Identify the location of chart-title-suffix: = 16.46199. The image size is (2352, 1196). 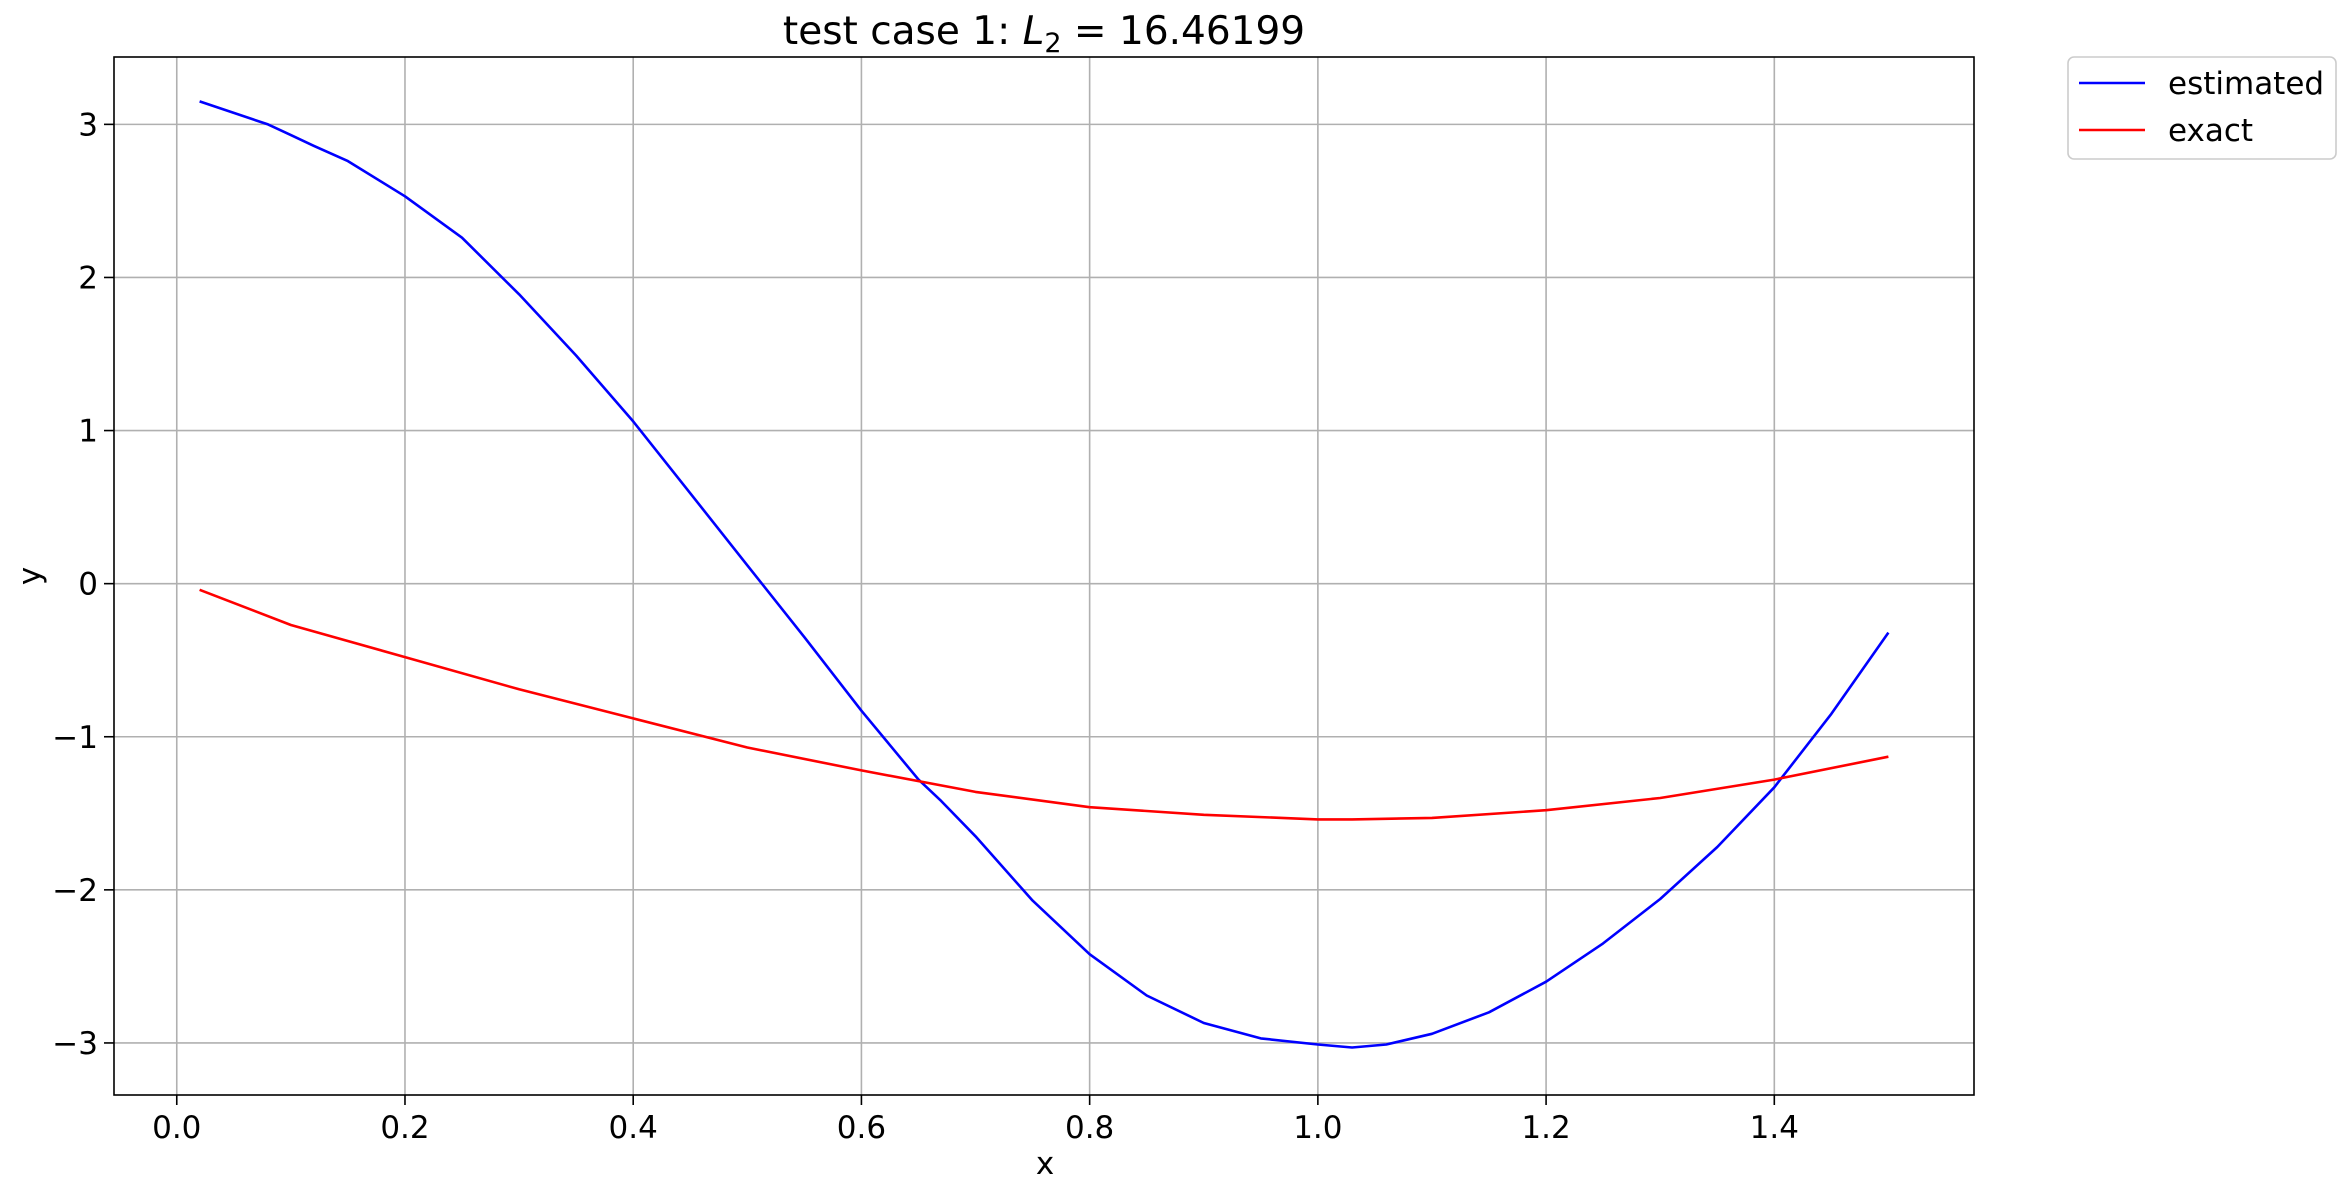
(1184, 31).